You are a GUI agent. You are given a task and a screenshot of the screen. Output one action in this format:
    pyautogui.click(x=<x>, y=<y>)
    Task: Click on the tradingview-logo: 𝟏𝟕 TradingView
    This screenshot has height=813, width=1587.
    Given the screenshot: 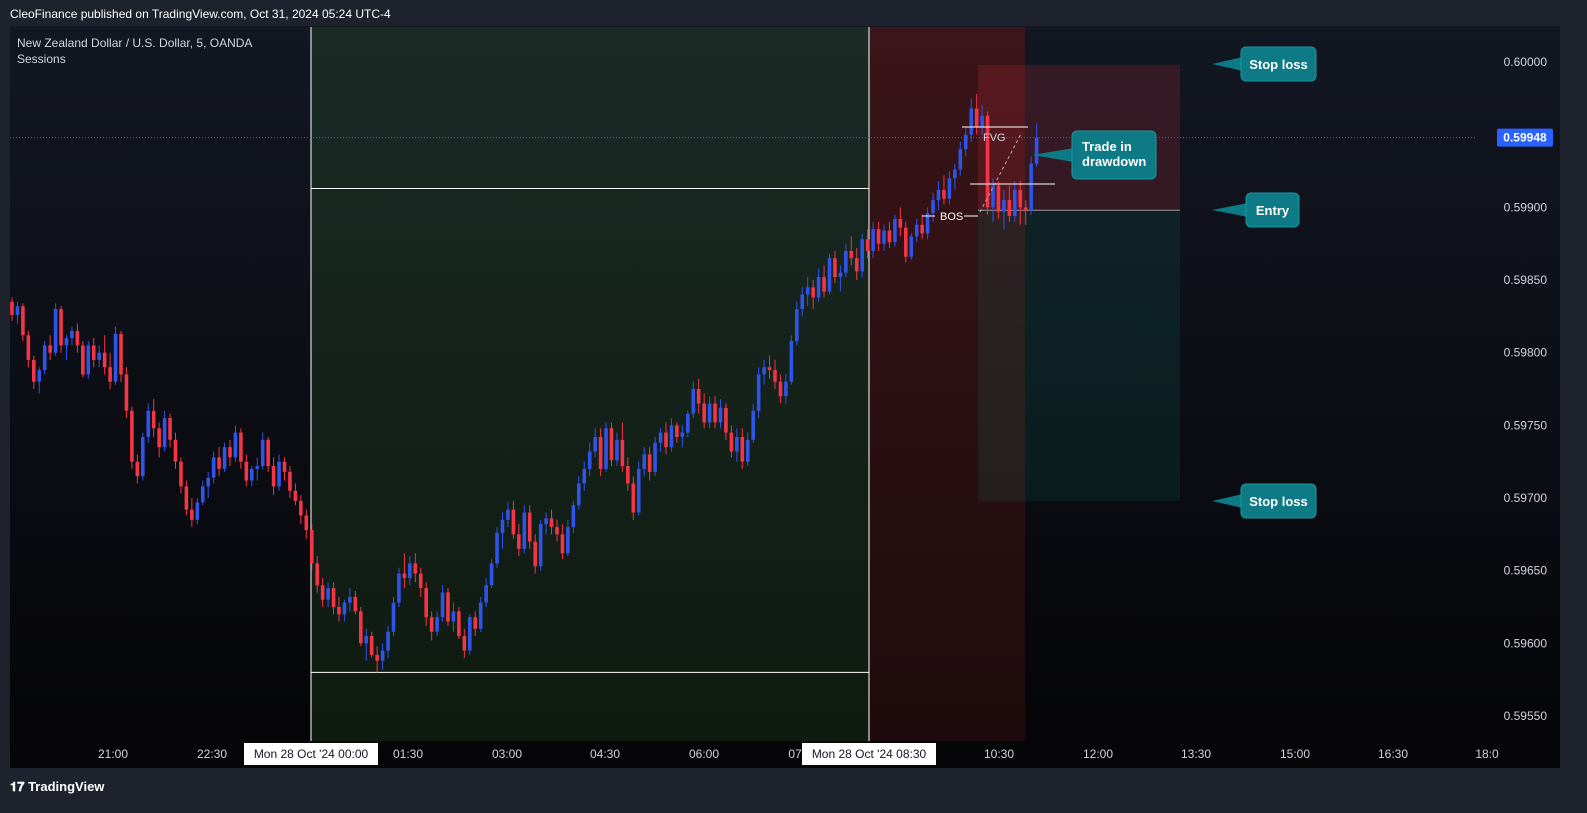 What is the action you would take?
    pyautogui.click(x=57, y=787)
    